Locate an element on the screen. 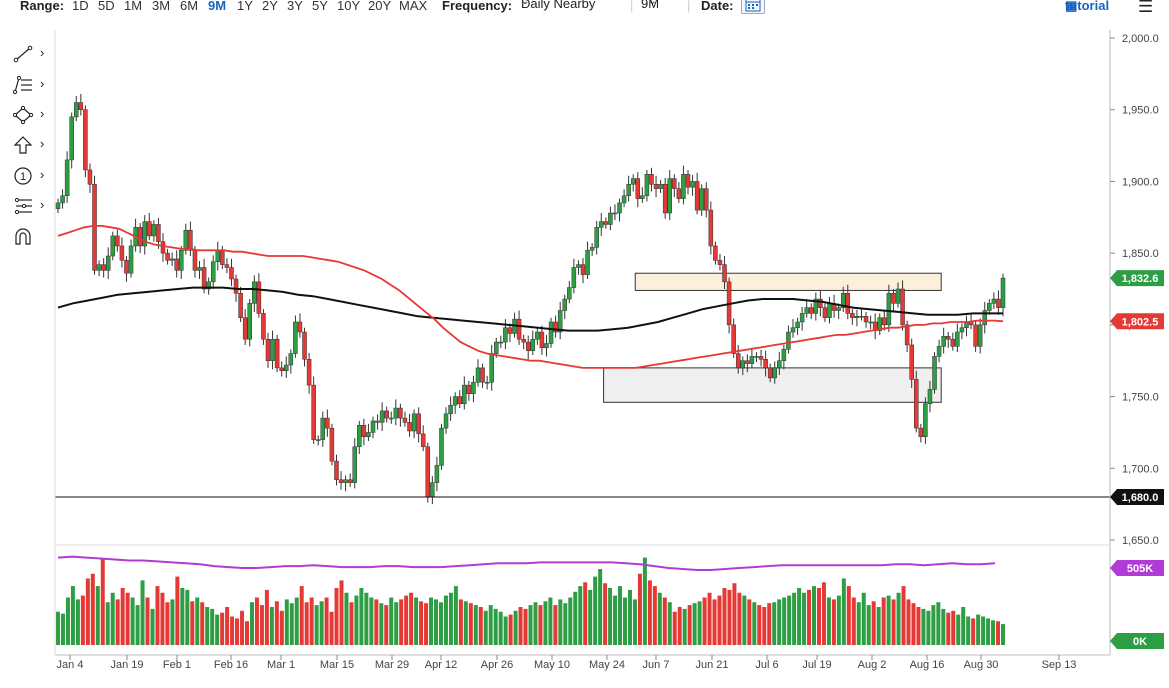 This screenshot has height=688, width=1169. moving-average-black is located at coordinates (530, 309).